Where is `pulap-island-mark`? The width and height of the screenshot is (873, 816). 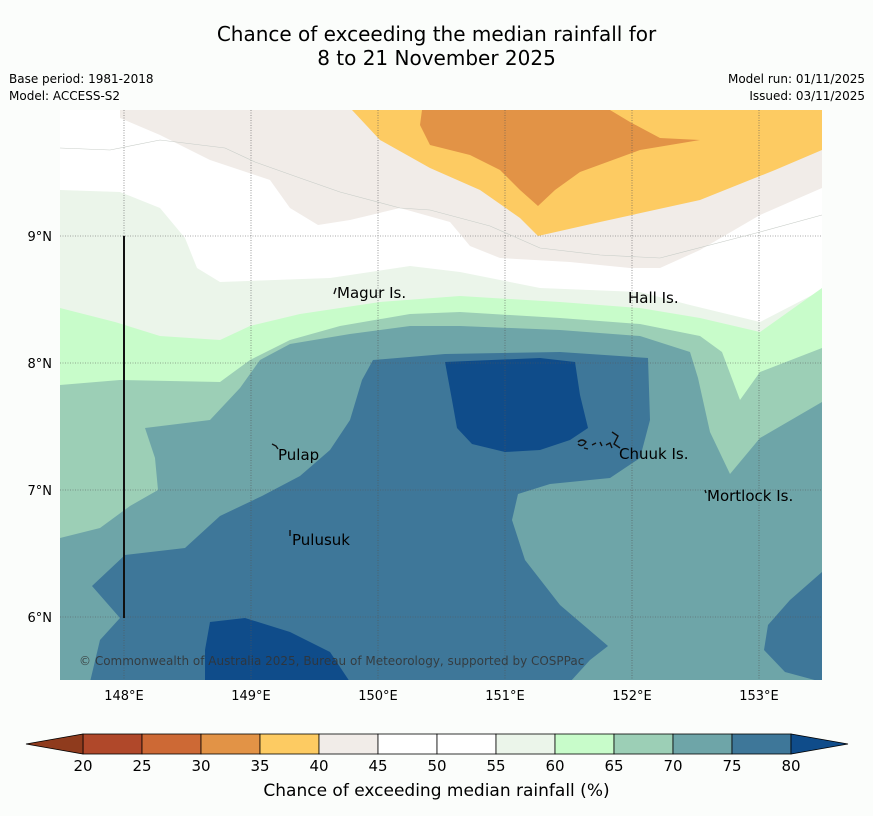
pulap-island-mark is located at coordinates (275, 446).